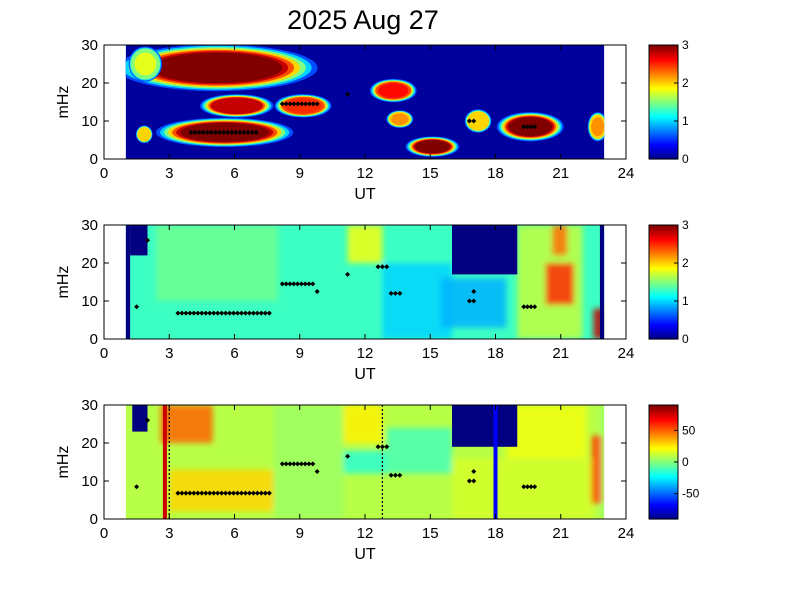  Describe the element at coordinates (663, 282) in the screenshot. I see `colorbar-box` at that location.